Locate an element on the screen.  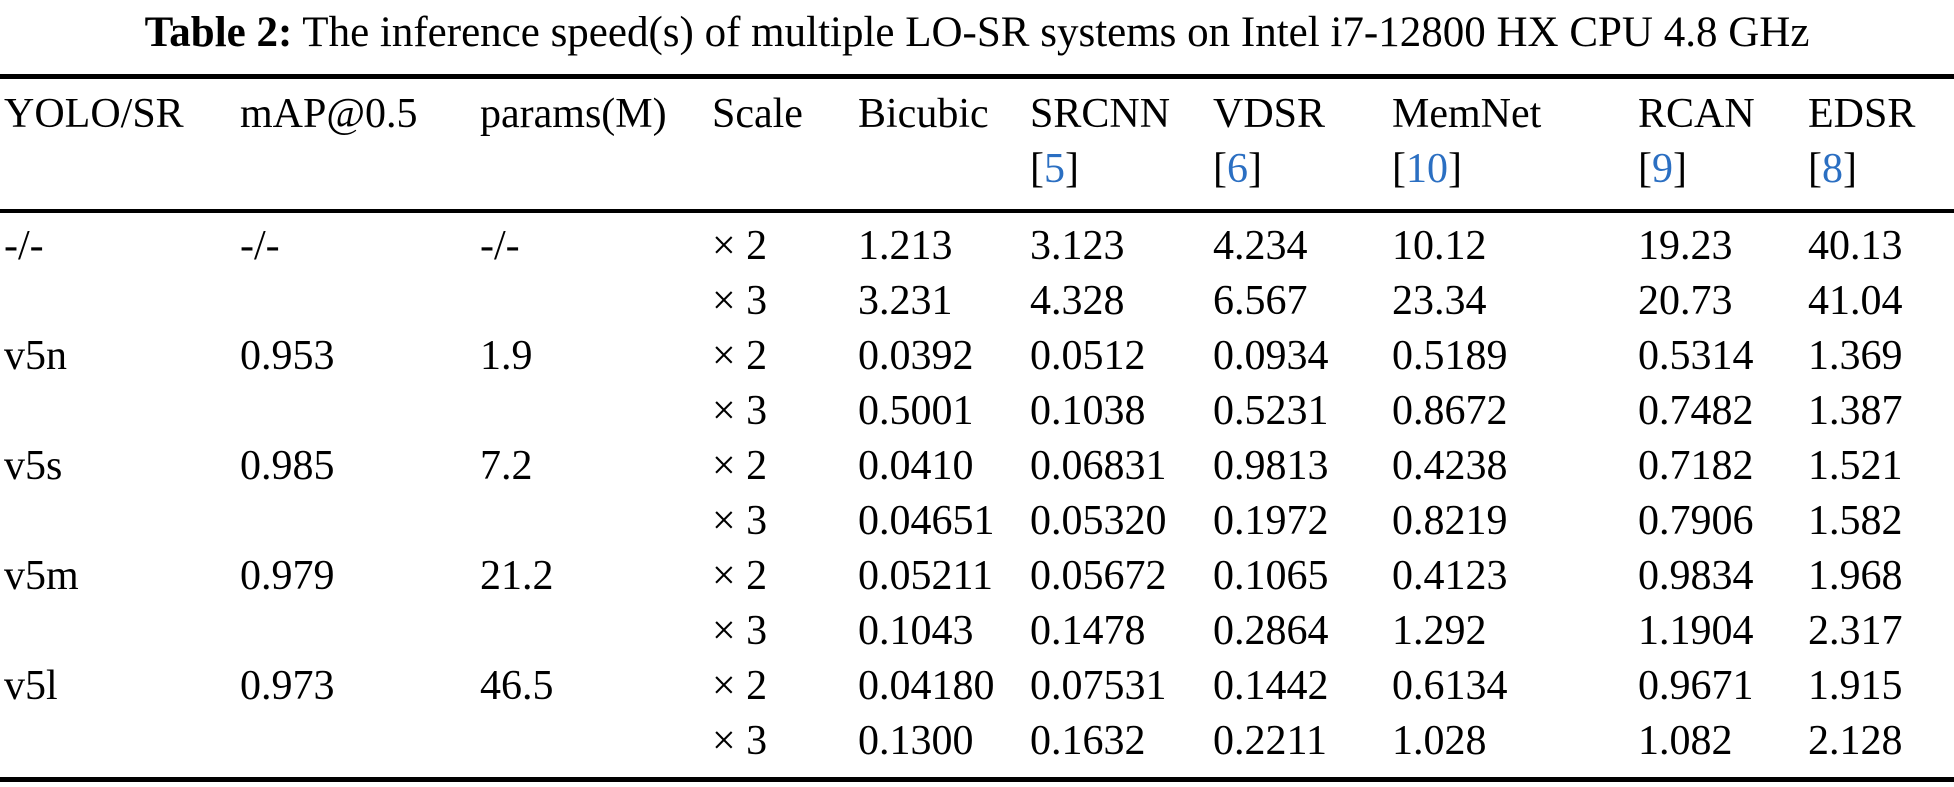
cell-edsr: 1.968 is located at coordinates (1855, 575).